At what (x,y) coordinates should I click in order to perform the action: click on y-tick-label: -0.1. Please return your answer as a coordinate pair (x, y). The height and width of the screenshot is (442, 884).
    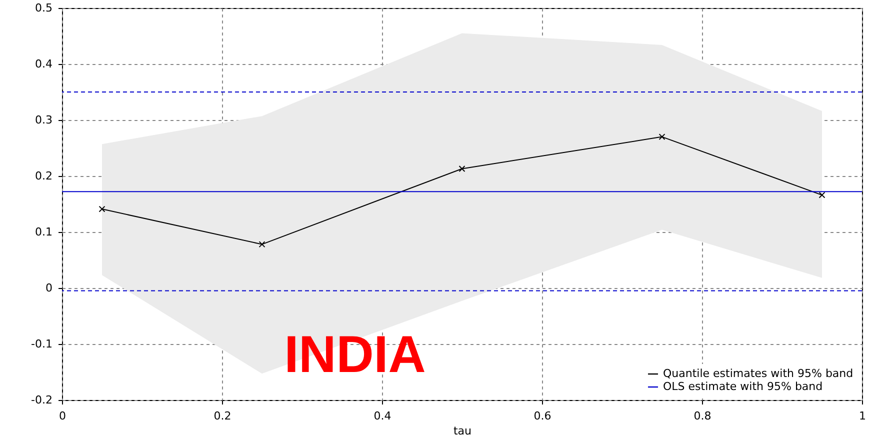
    Looking at the image, I should click on (41, 344).